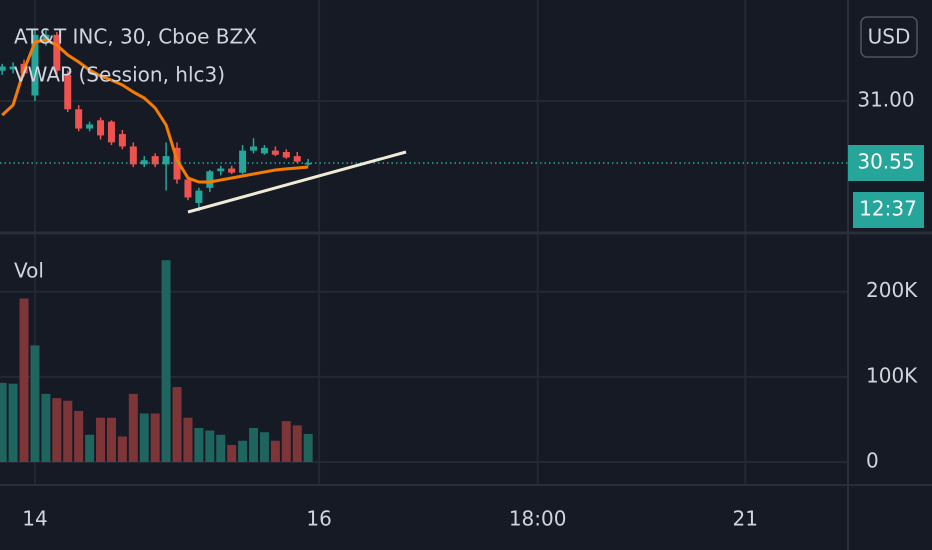 The image size is (932, 550). I want to click on last-price-label: 30.55, so click(885, 162).